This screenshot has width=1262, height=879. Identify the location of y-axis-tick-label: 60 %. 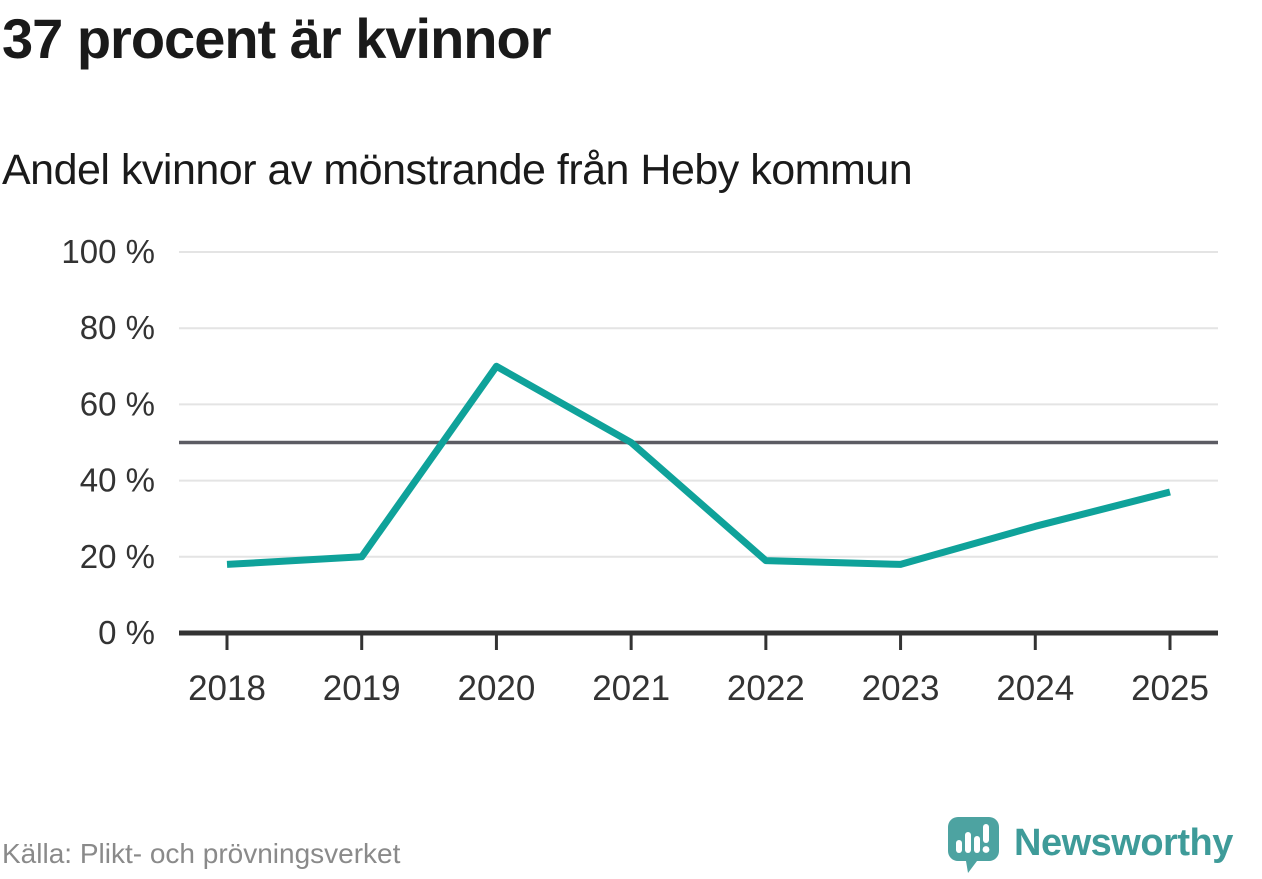
(117, 403).